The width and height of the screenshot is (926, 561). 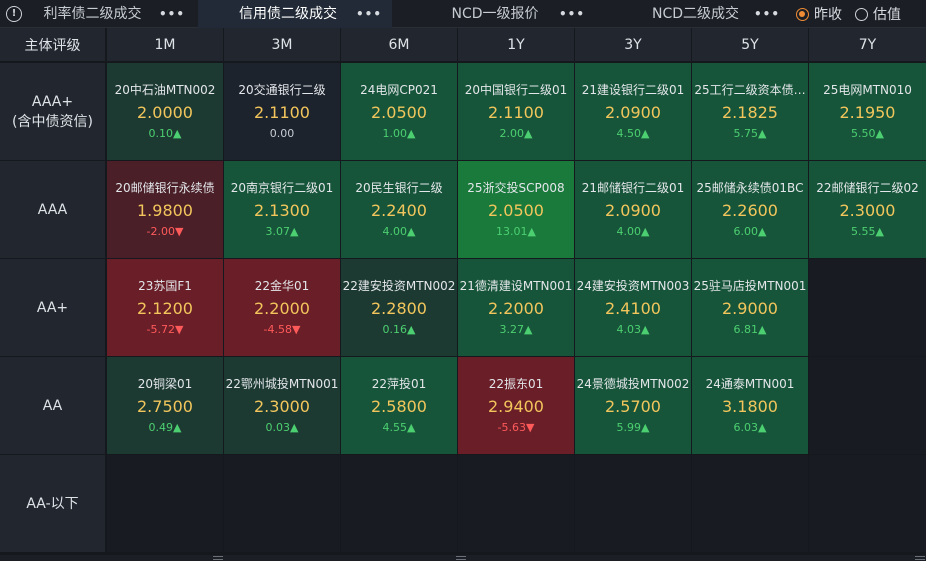 I want to click on bond-cell: 25驻马店投MTN001 2.9000 6.81▲, so click(x=750, y=307).